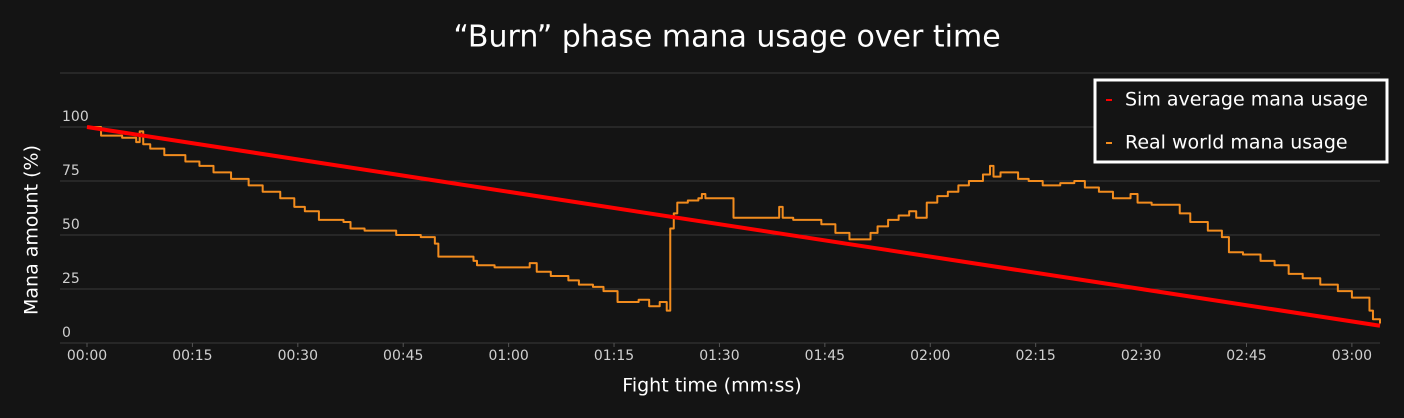 This screenshot has width=1404, height=418. I want to click on x-tick-label: 00:30, so click(298, 356).